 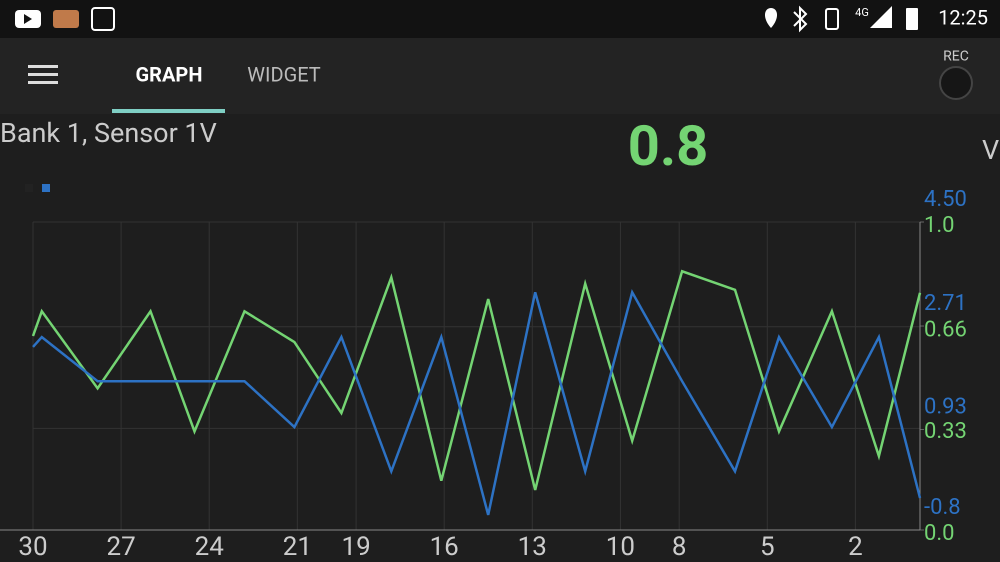 What do you see at coordinates (945, 303) in the screenshot?
I see `y2-tick-label: 2.71` at bounding box center [945, 303].